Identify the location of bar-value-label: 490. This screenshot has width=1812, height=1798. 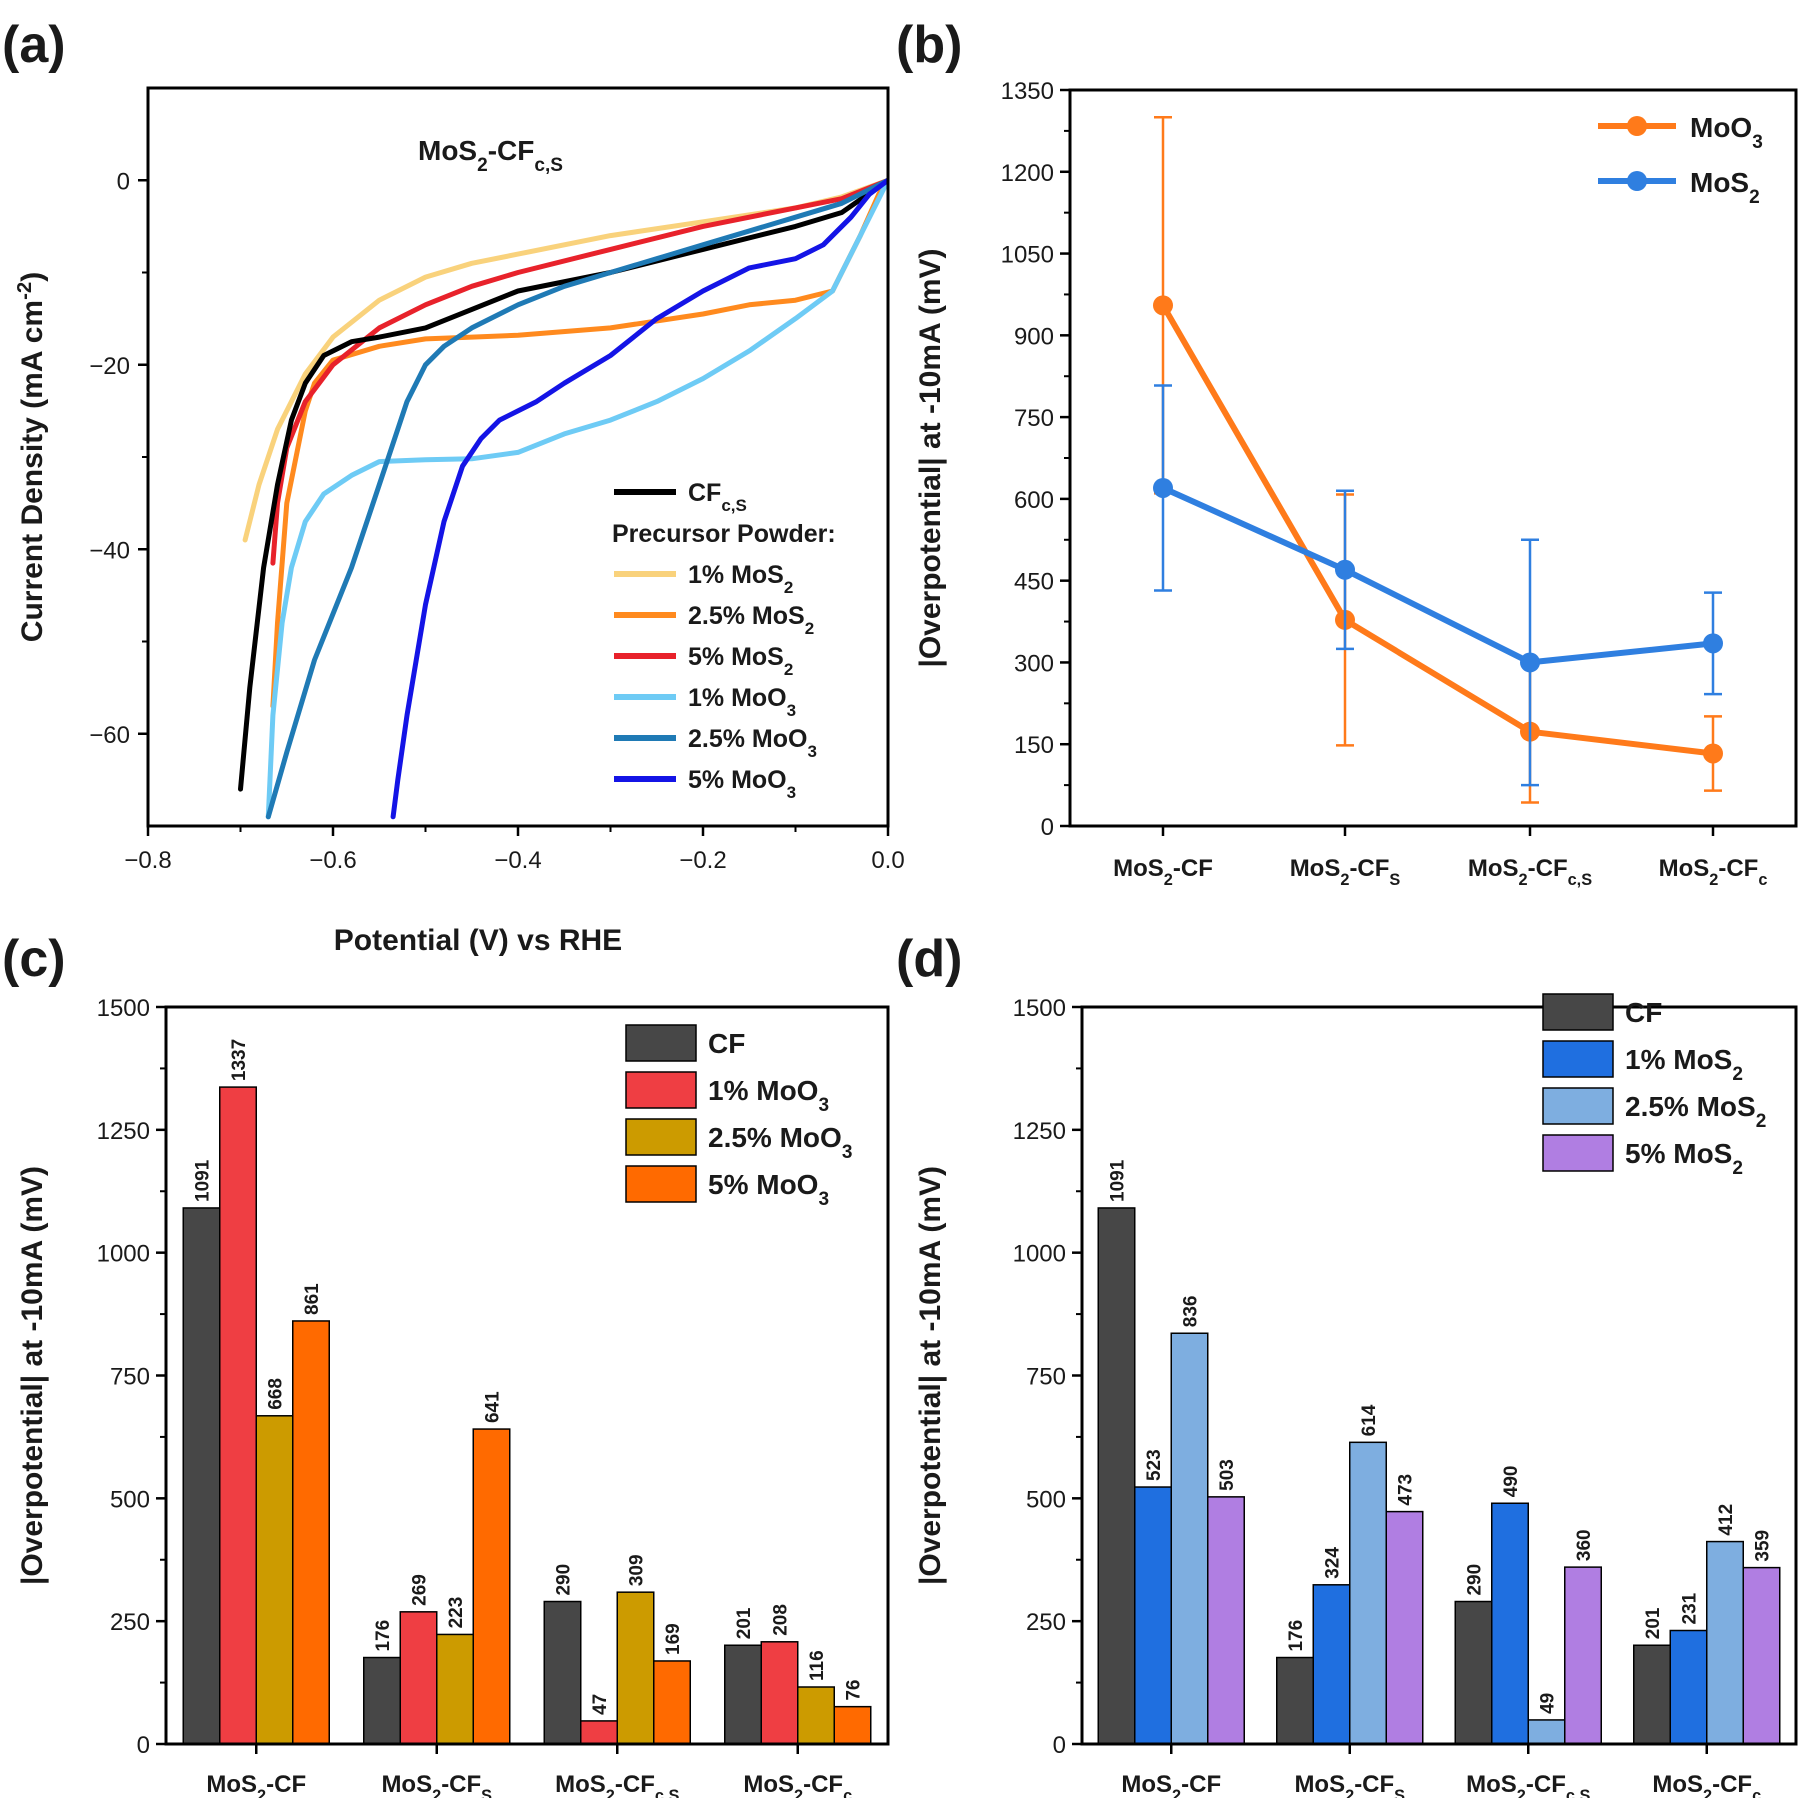
(1511, 1482).